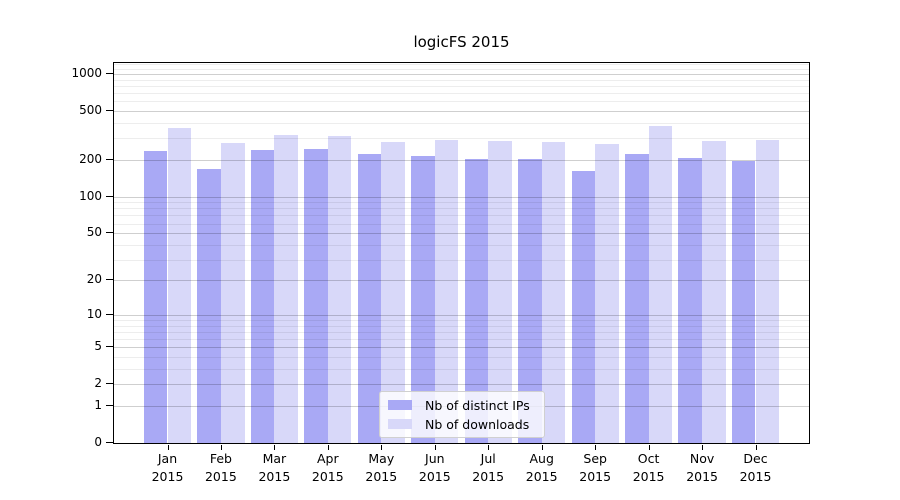 Image resolution: width=900 pixels, height=500 pixels. What do you see at coordinates (155, 297) in the screenshot?
I see `bar-nb-of-distinct-ips-jan-2015` at bounding box center [155, 297].